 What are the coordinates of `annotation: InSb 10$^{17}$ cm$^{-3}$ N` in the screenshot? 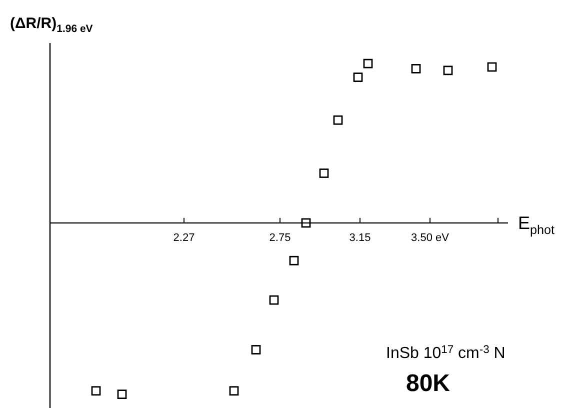 It's located at (446, 353).